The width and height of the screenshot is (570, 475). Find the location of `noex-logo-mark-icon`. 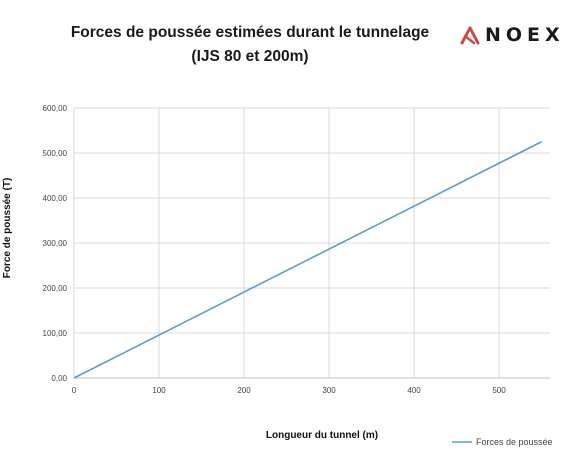

noex-logo-mark-icon is located at coordinates (470, 35).